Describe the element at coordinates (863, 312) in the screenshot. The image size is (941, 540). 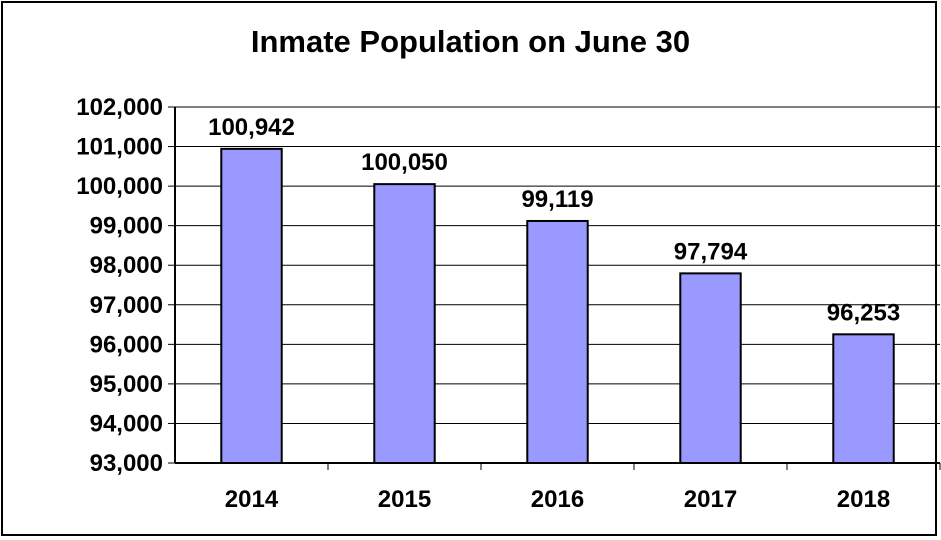
I see `data-label: 96,253` at that location.